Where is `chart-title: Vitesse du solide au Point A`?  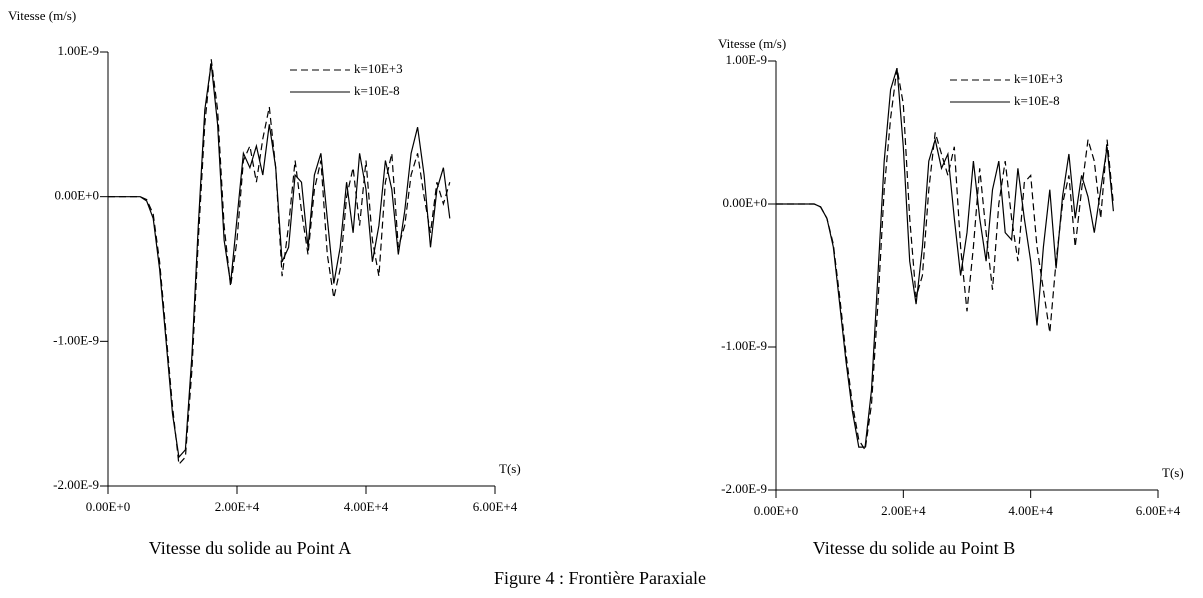 chart-title: Vitesse du solide au Point A is located at coordinates (250, 548).